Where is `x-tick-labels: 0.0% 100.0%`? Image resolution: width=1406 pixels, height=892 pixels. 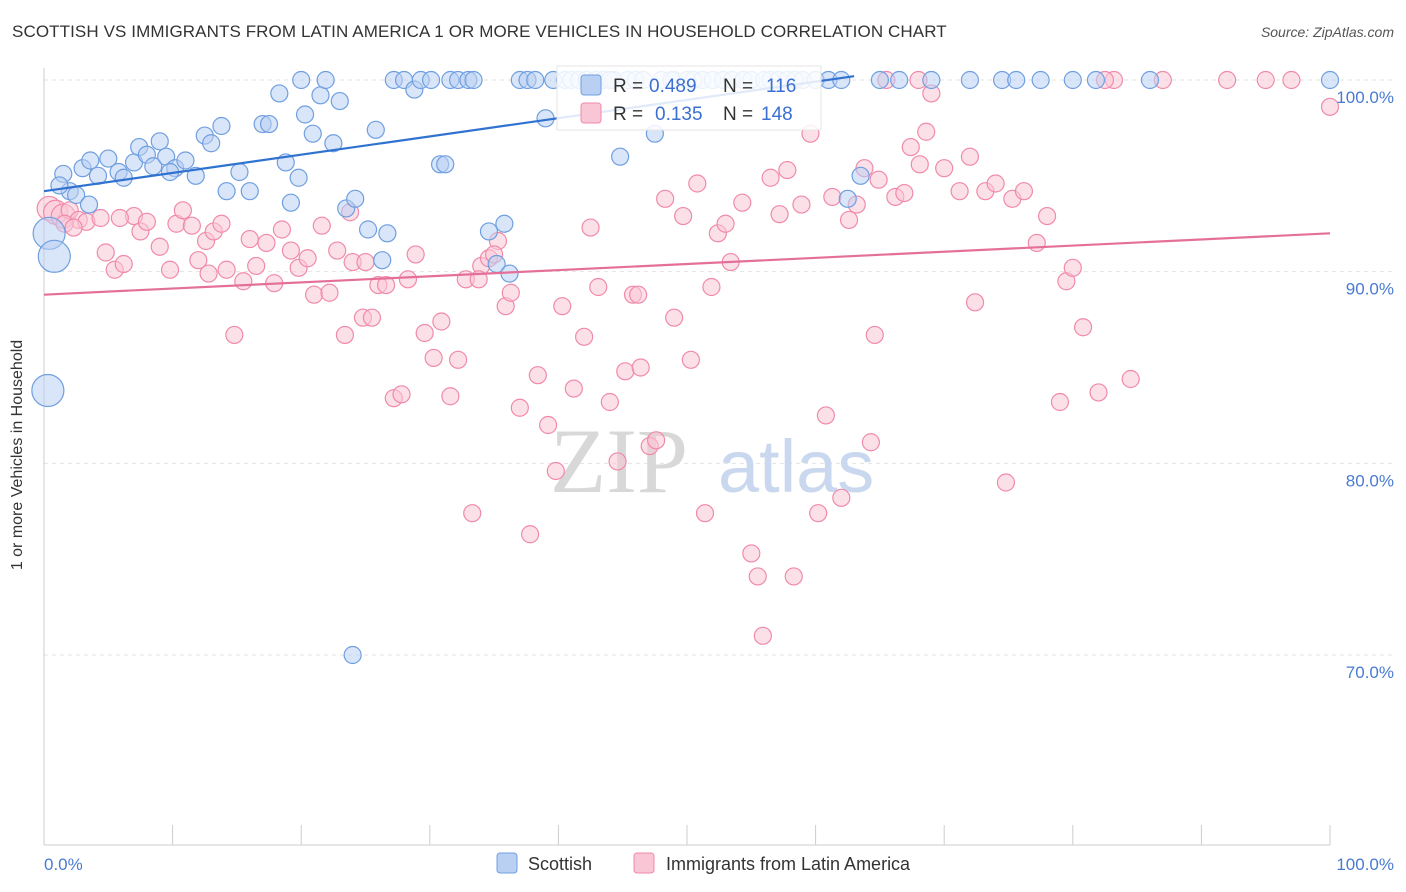 x-tick-labels: 0.0% 100.0% is located at coordinates (719, 864).